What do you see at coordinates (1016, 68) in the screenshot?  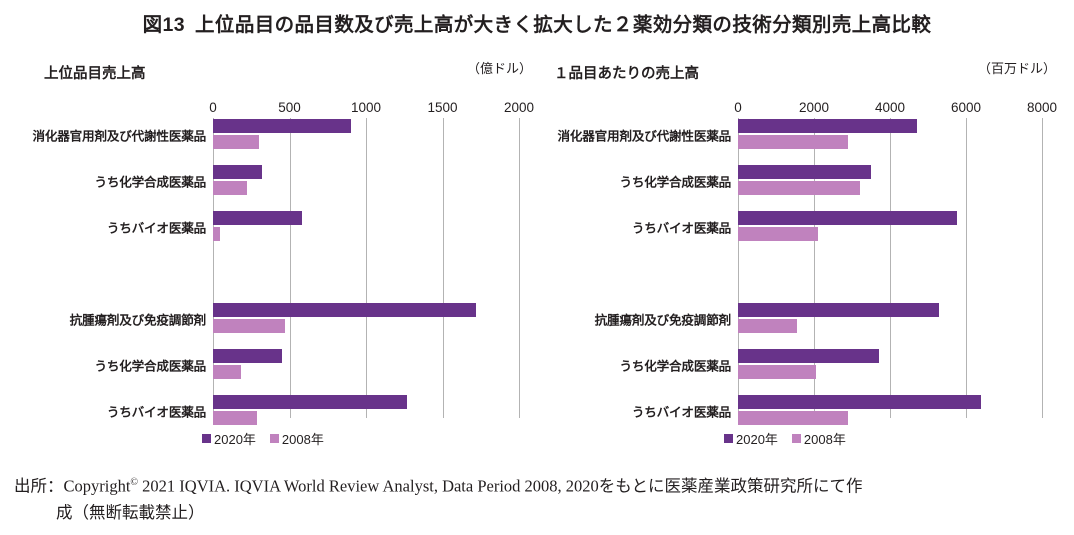 I see `chart-right-unit: （百万ドル）` at bounding box center [1016, 68].